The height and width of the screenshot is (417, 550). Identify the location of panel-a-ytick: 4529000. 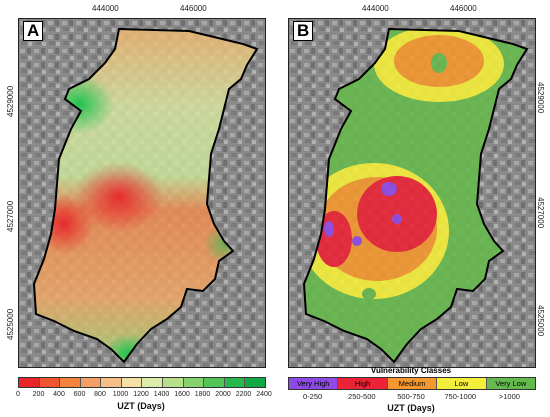
(10, 101).